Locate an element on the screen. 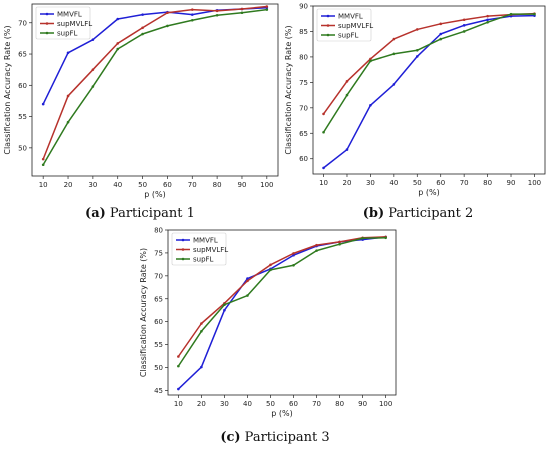 The height and width of the screenshot is (453, 550). chart-caption: (a) Participant 1 is located at coordinates (140, 213).